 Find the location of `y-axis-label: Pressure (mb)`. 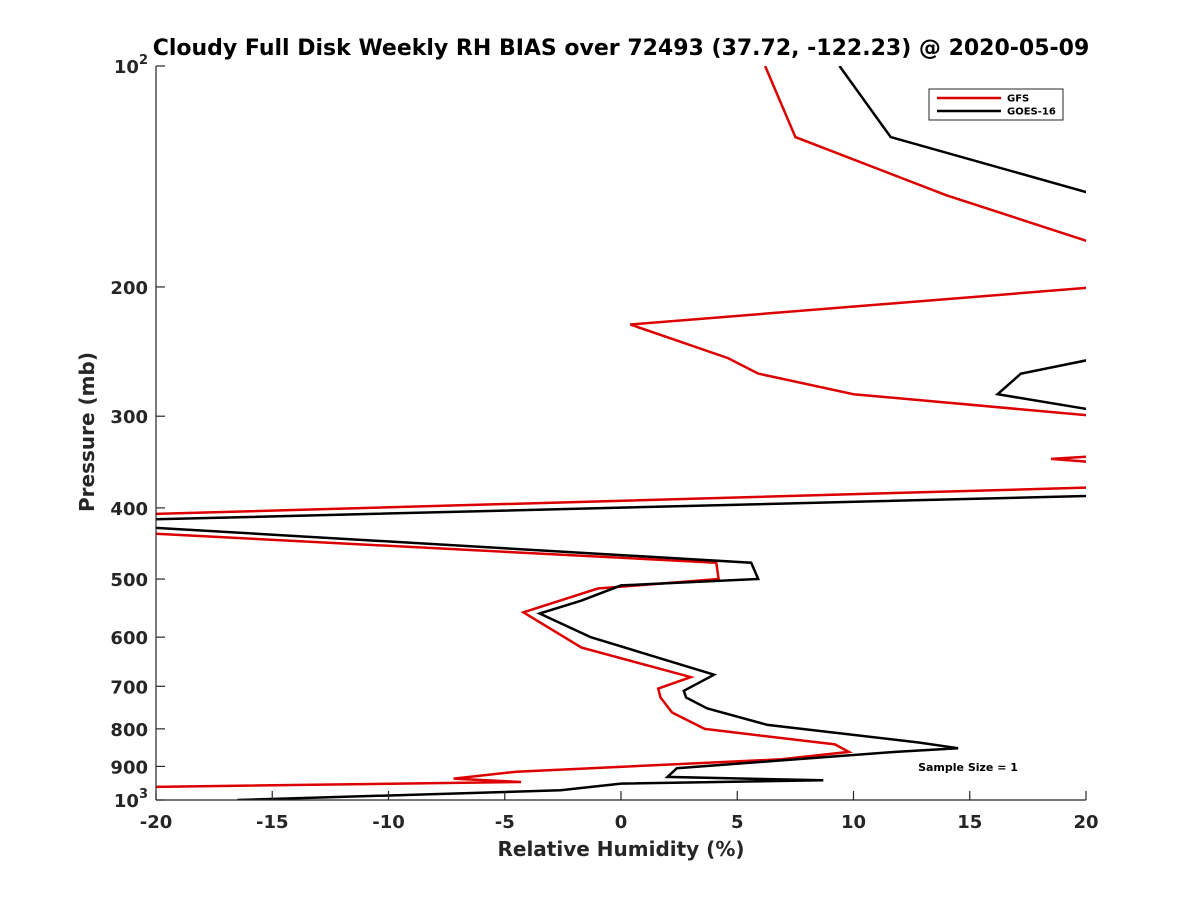

y-axis-label: Pressure (mb) is located at coordinates (87, 432).